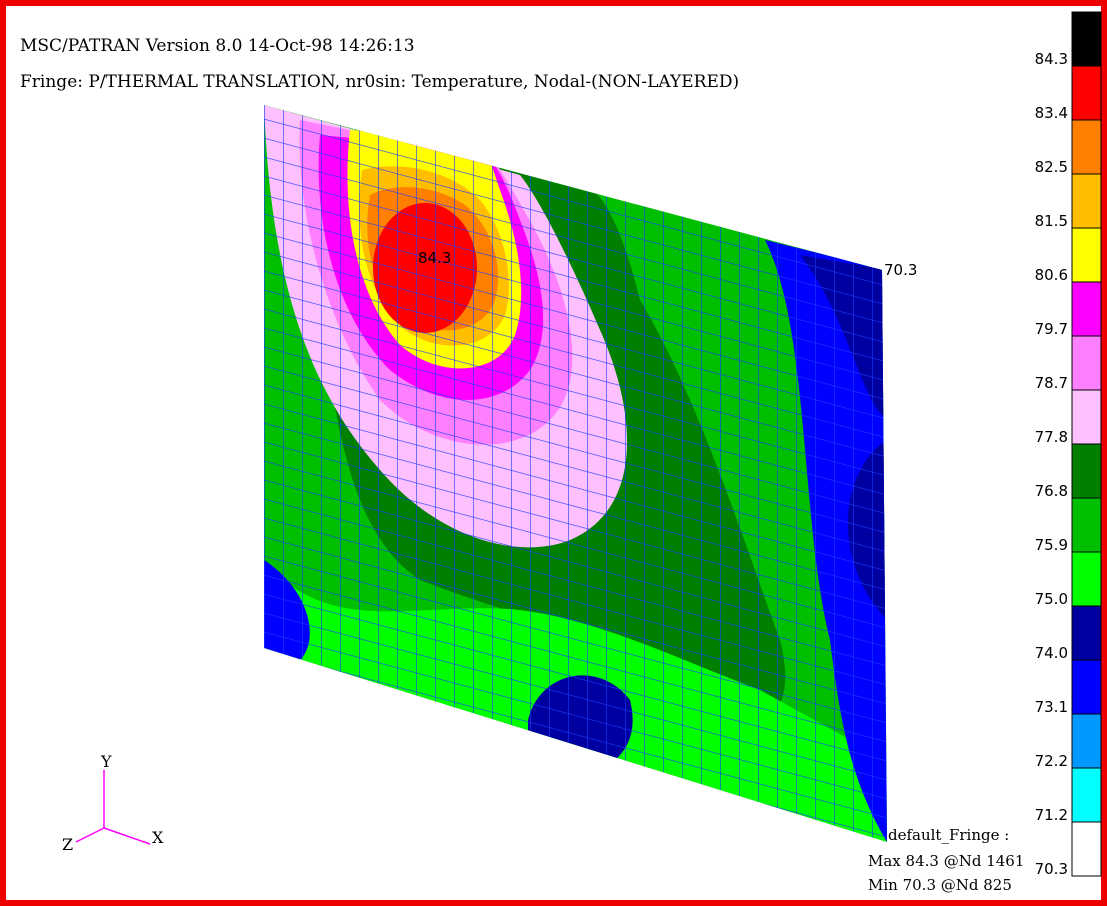 Image resolution: width=1107 pixels, height=906 pixels. What do you see at coordinates (113, 803) in the screenshot?
I see `axis-triad: Y Z X` at bounding box center [113, 803].